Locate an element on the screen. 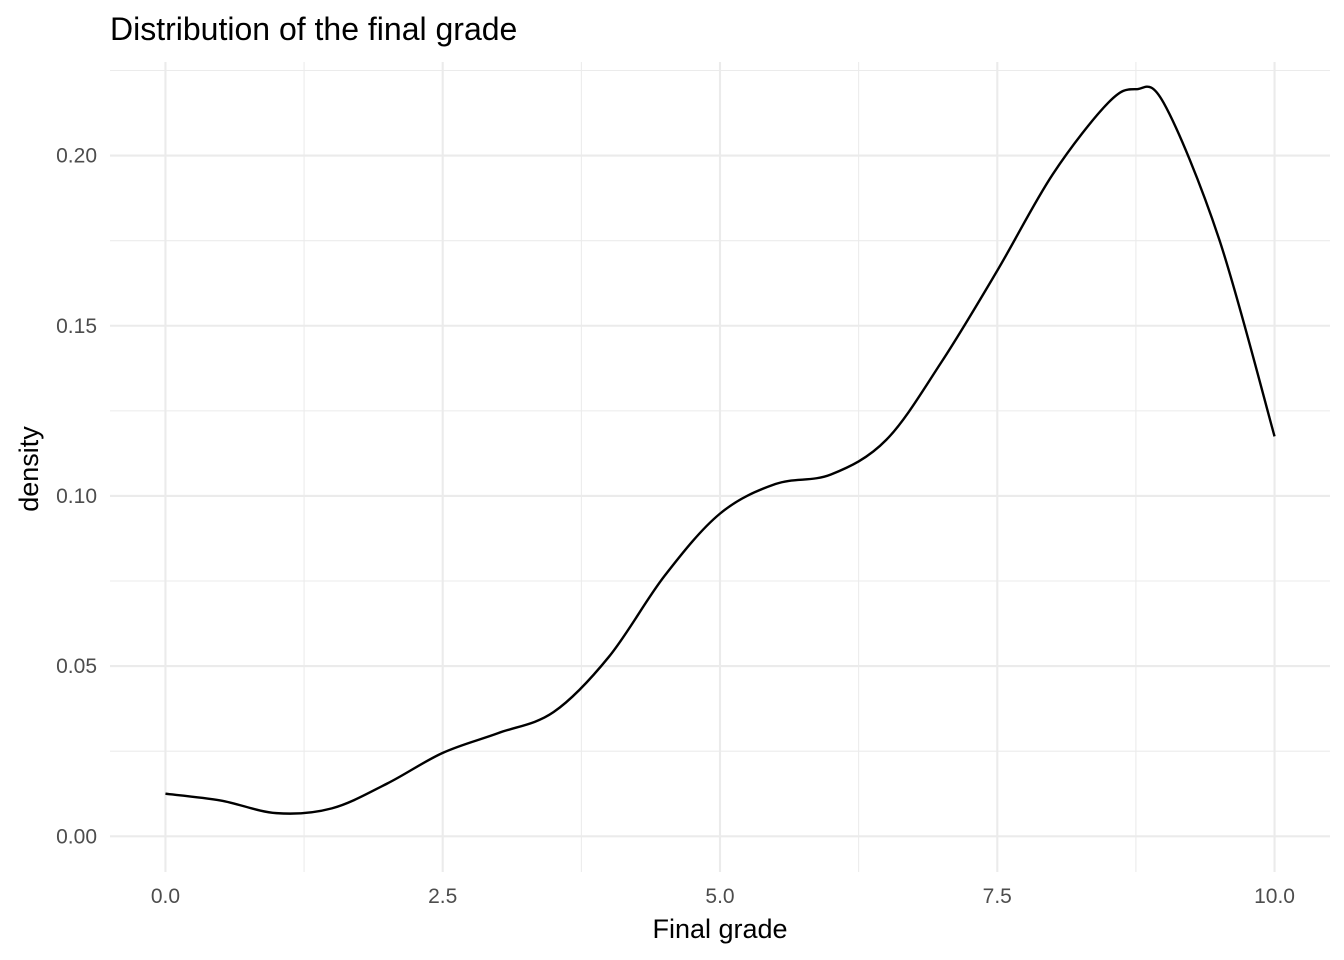 This screenshot has width=1344, height=960. x-axis-ticks: 0.0 2.5 5.0 7.5 10.0 is located at coordinates (723, 896).